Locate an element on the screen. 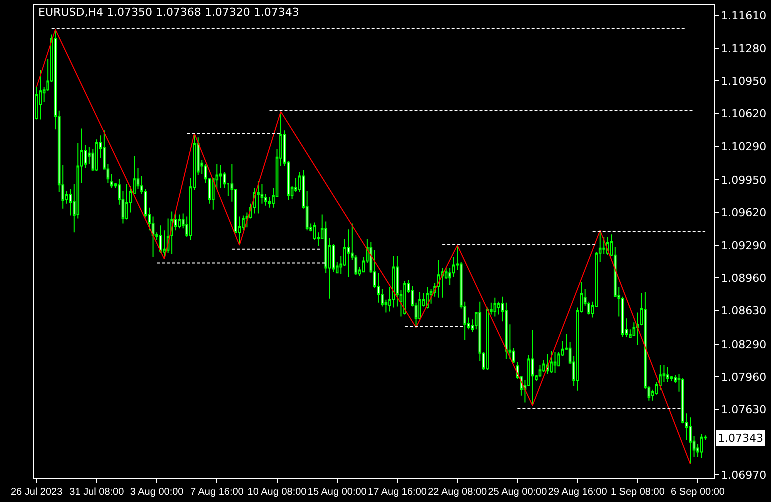 Image resolution: width=771 pixels, height=502 pixels. x-tick-label: 10 Aug 08:00 is located at coordinates (278, 492).